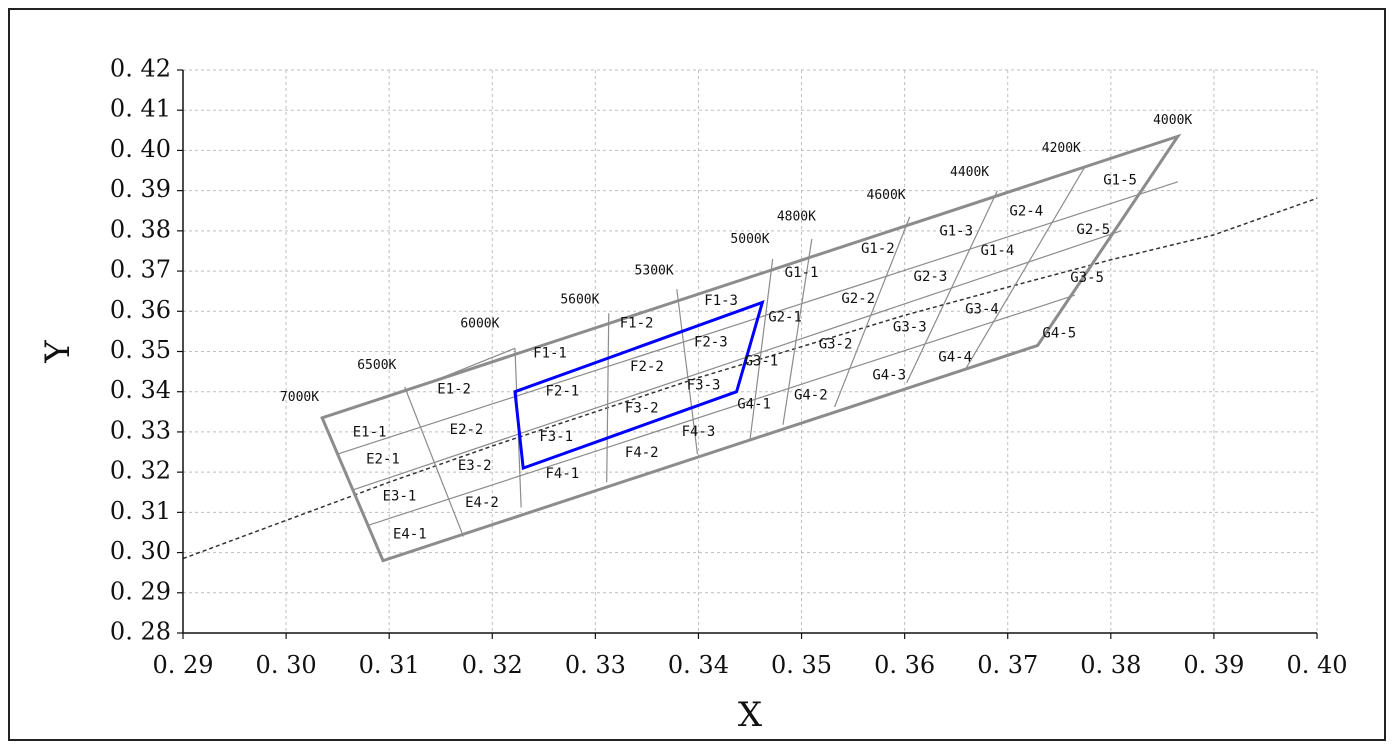 Image resolution: width=1396 pixels, height=749 pixels. I want to click on bin-label: E4-1, so click(410, 534).